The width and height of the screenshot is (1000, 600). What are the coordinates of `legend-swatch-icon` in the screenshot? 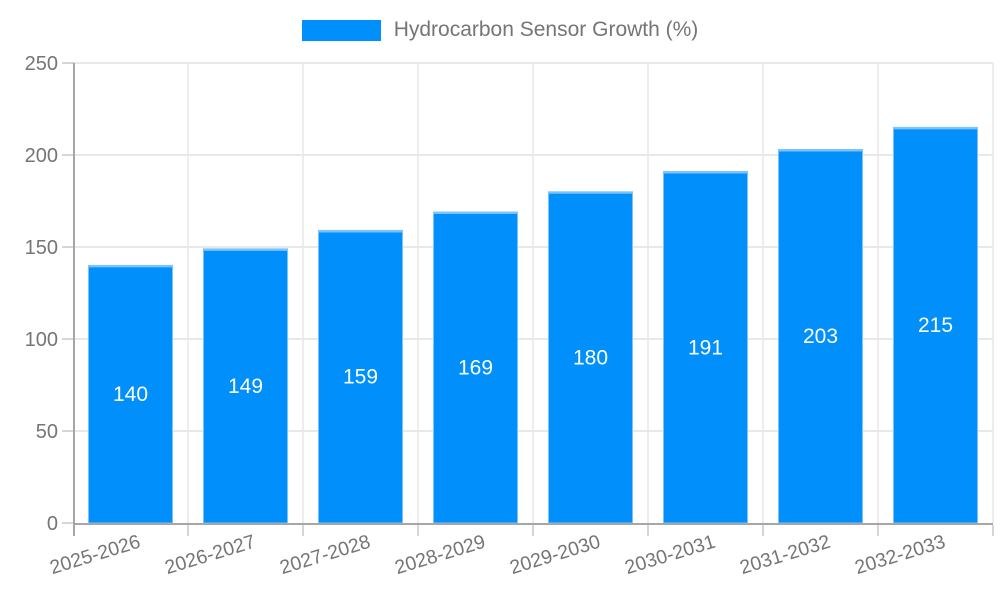 It's located at (341, 30).